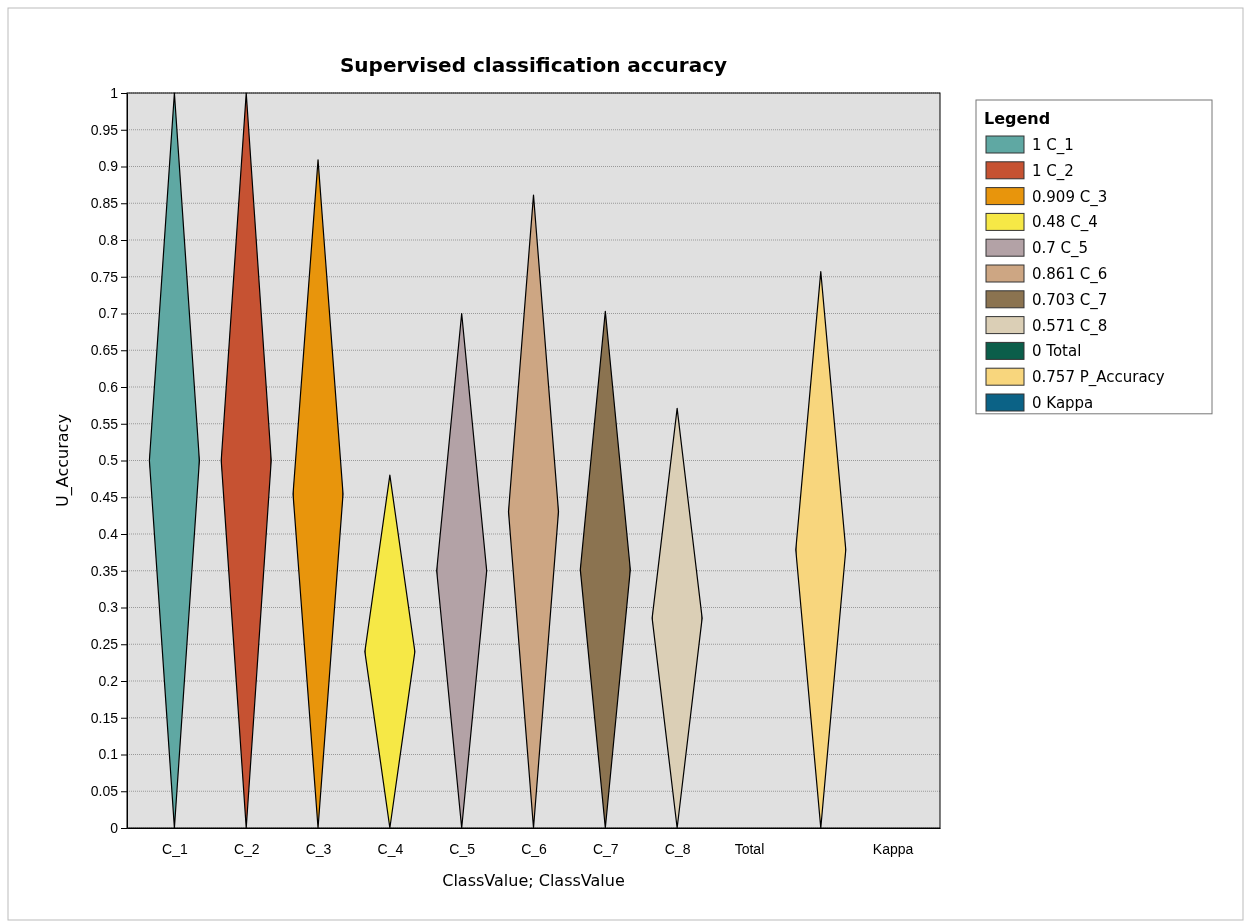 This screenshot has height=924, width=1249. I want to click on x-tick-label: C_3, so click(318, 848).